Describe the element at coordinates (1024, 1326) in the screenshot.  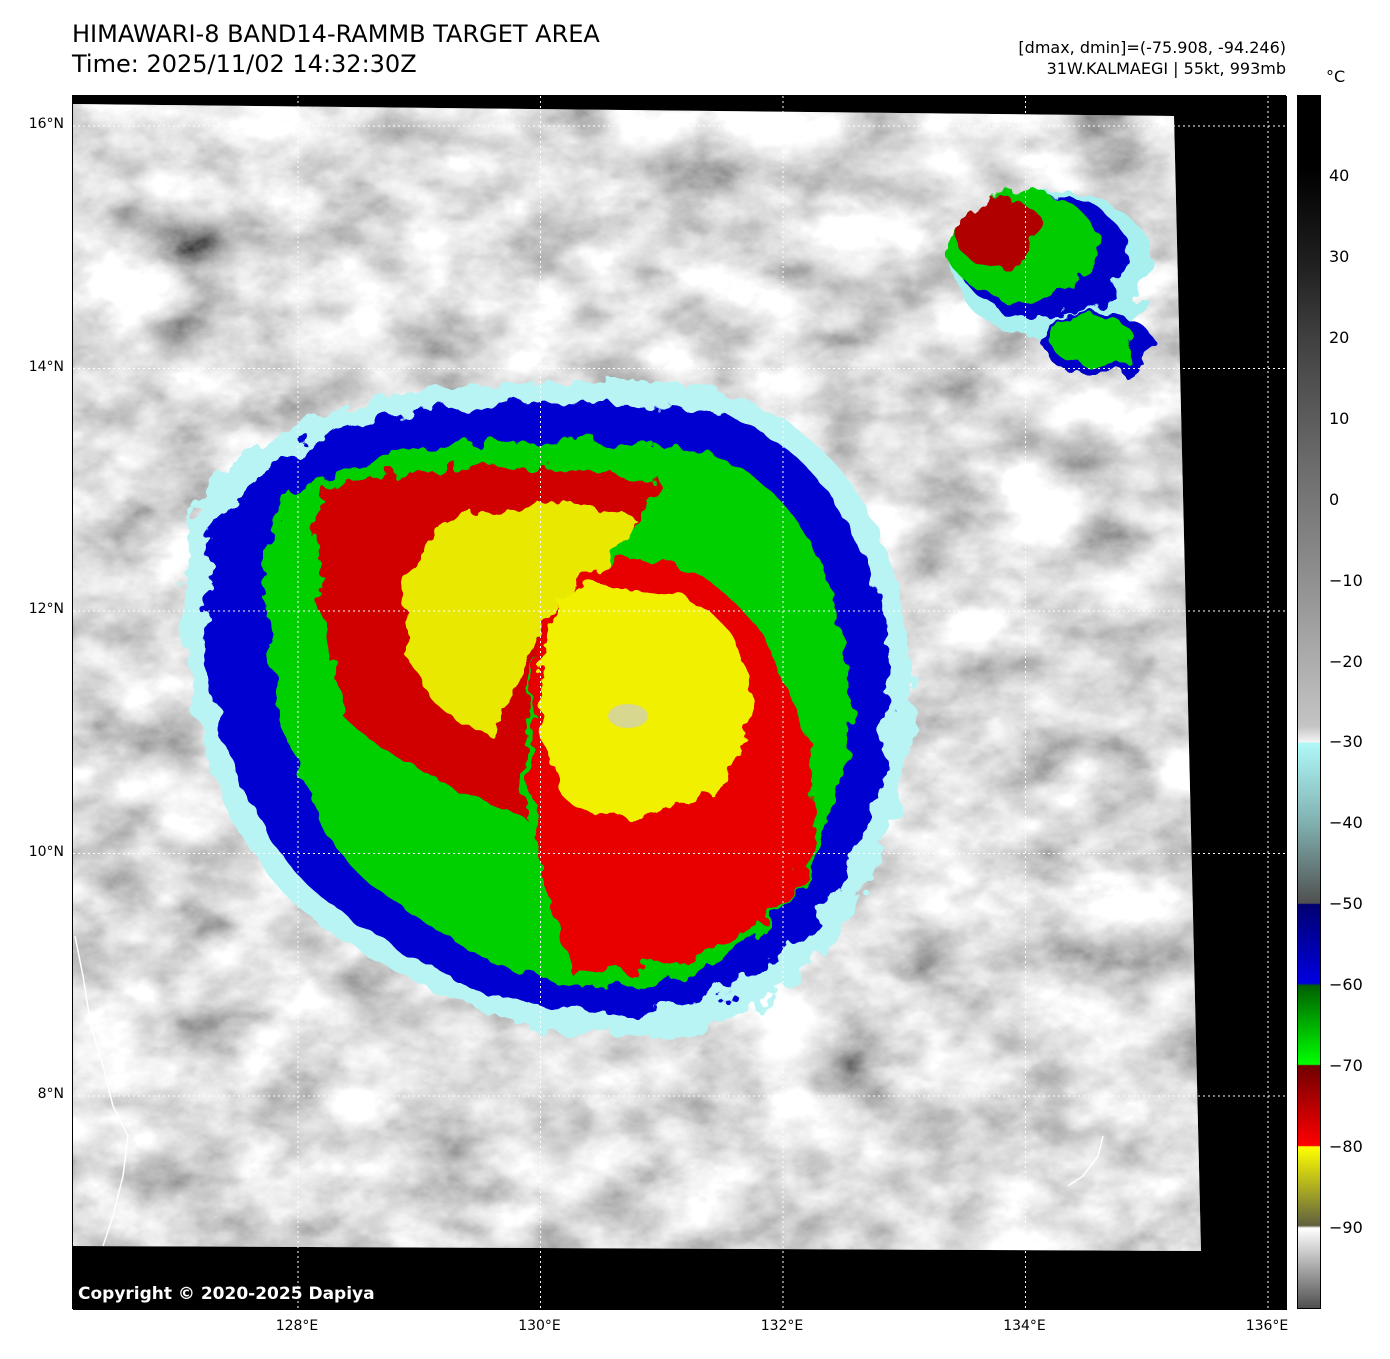
I see `longitude-tick-label: 134°E` at that location.